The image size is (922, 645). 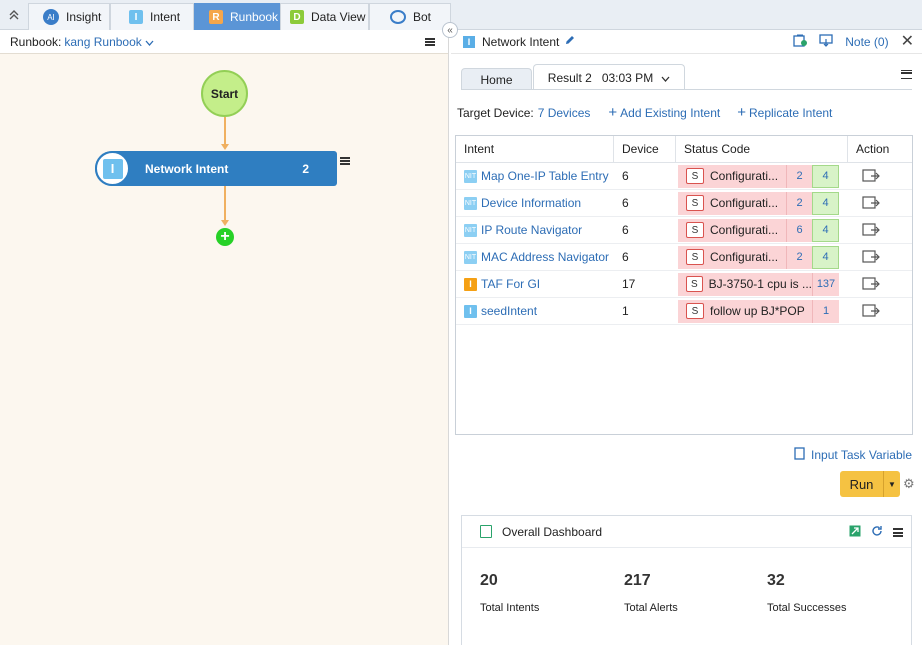 I want to click on node-menu-icon, so click(x=345, y=161).